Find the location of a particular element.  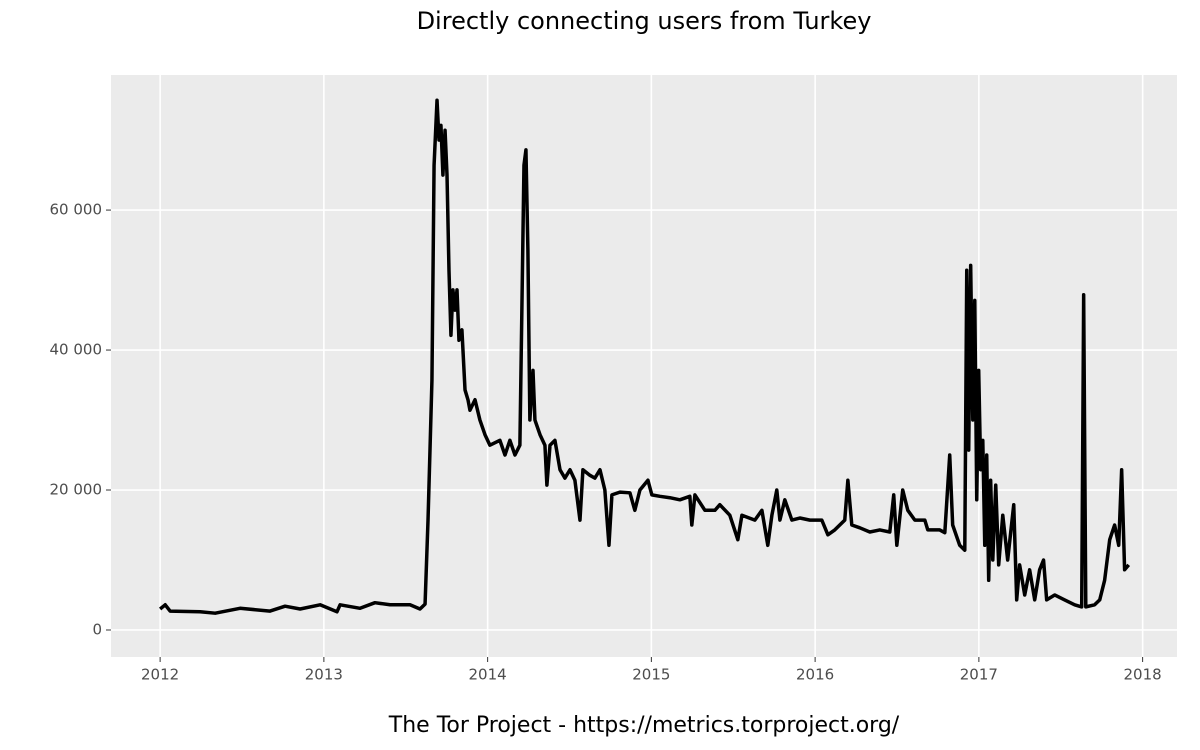

x-tick-label: 2013 is located at coordinates (324, 675).